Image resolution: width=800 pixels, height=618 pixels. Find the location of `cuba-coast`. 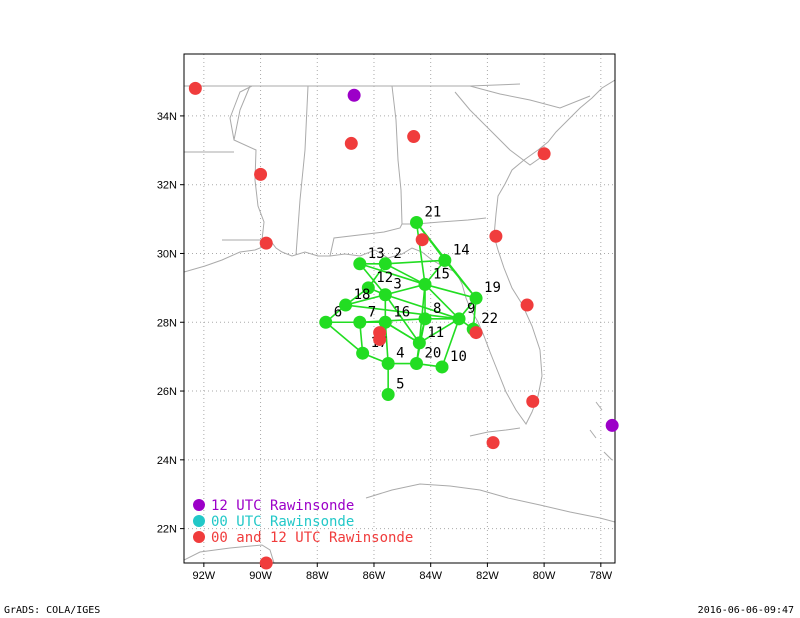

cuba-coast is located at coordinates (490, 503).